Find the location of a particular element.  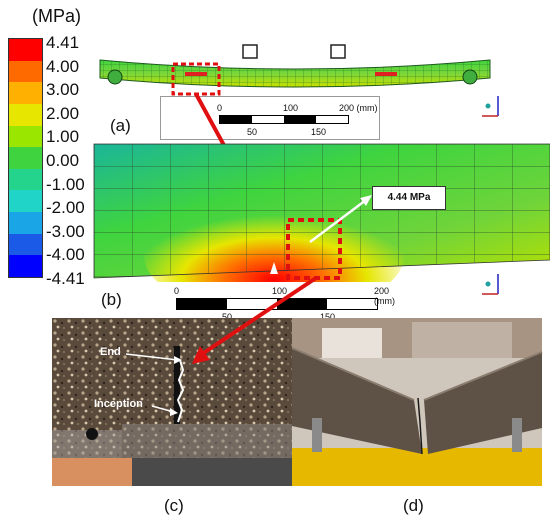

legend-tick-label: -3.00 is located at coordinates (65, 231).